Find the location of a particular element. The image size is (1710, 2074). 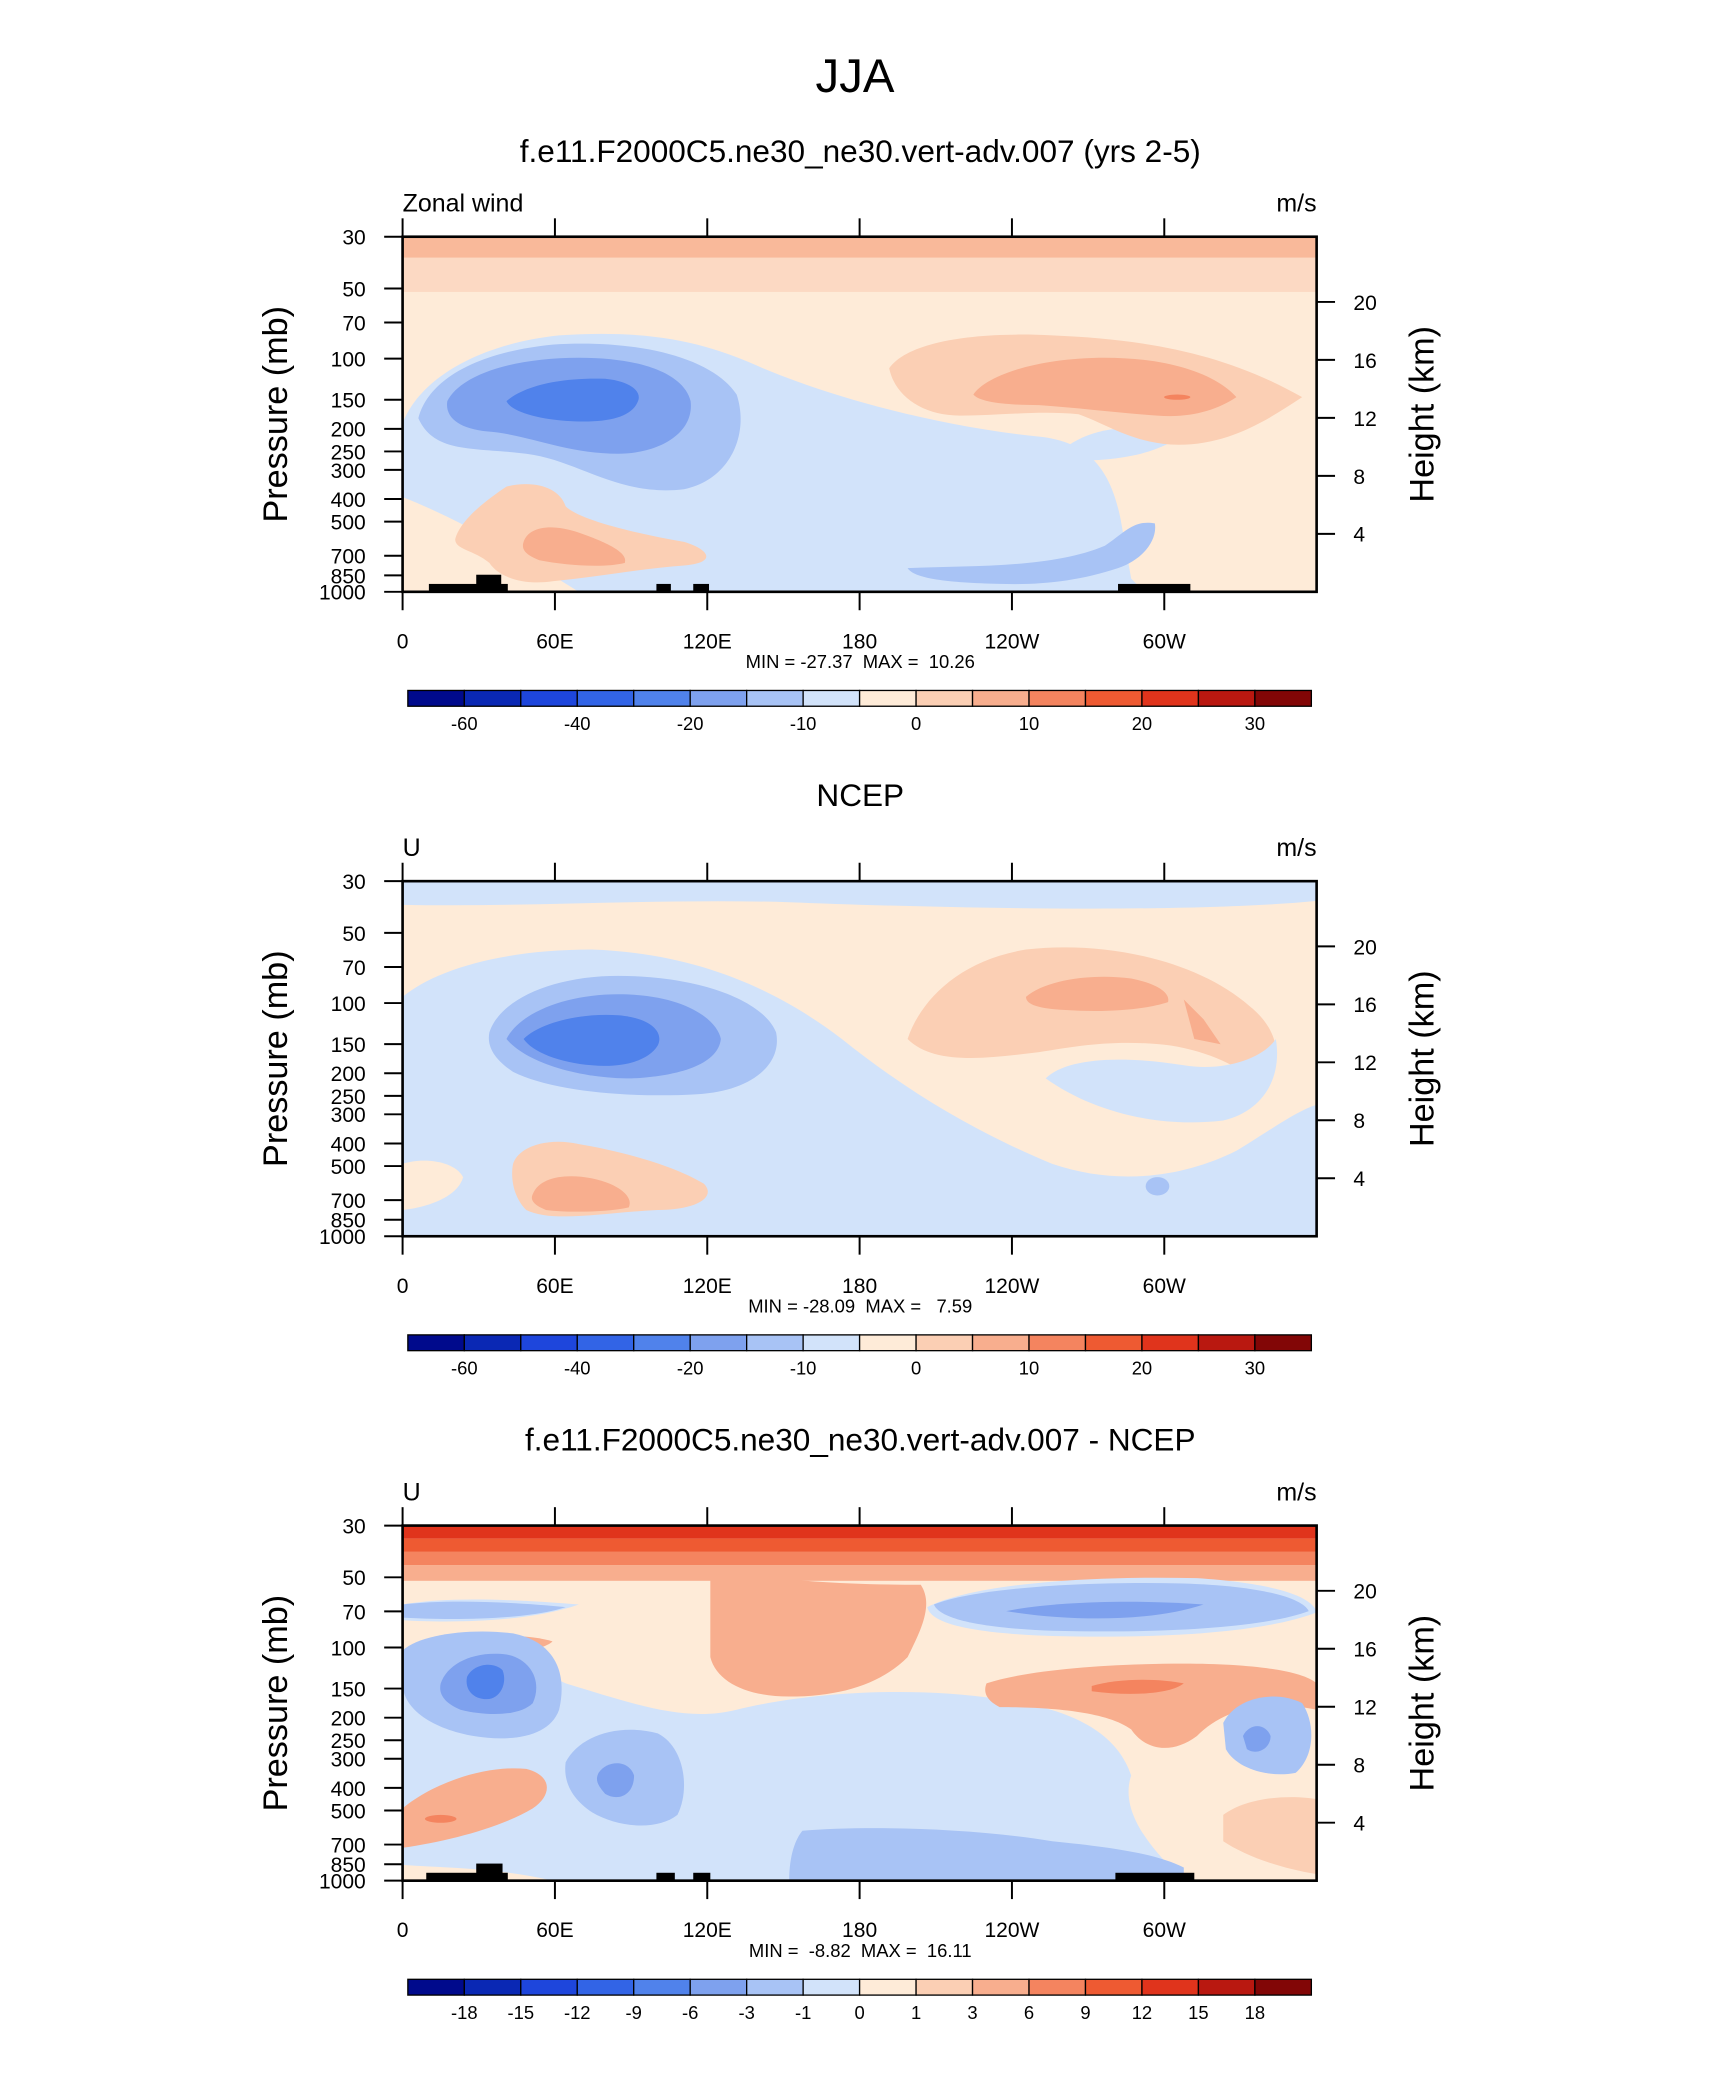

x-tick-label: 60E is located at coordinates (554, 641).